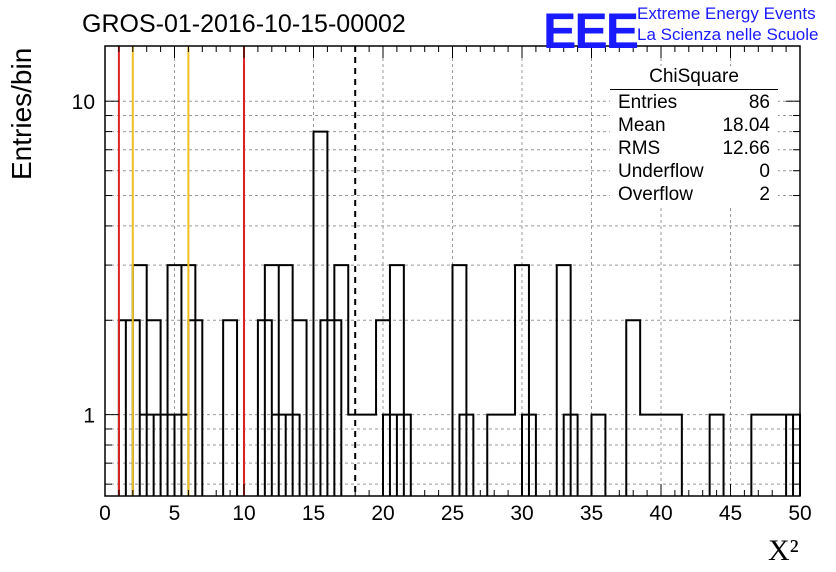  Describe the element at coordinates (694, 78) in the screenshot. I see `stats-title: ChiSquare` at that location.